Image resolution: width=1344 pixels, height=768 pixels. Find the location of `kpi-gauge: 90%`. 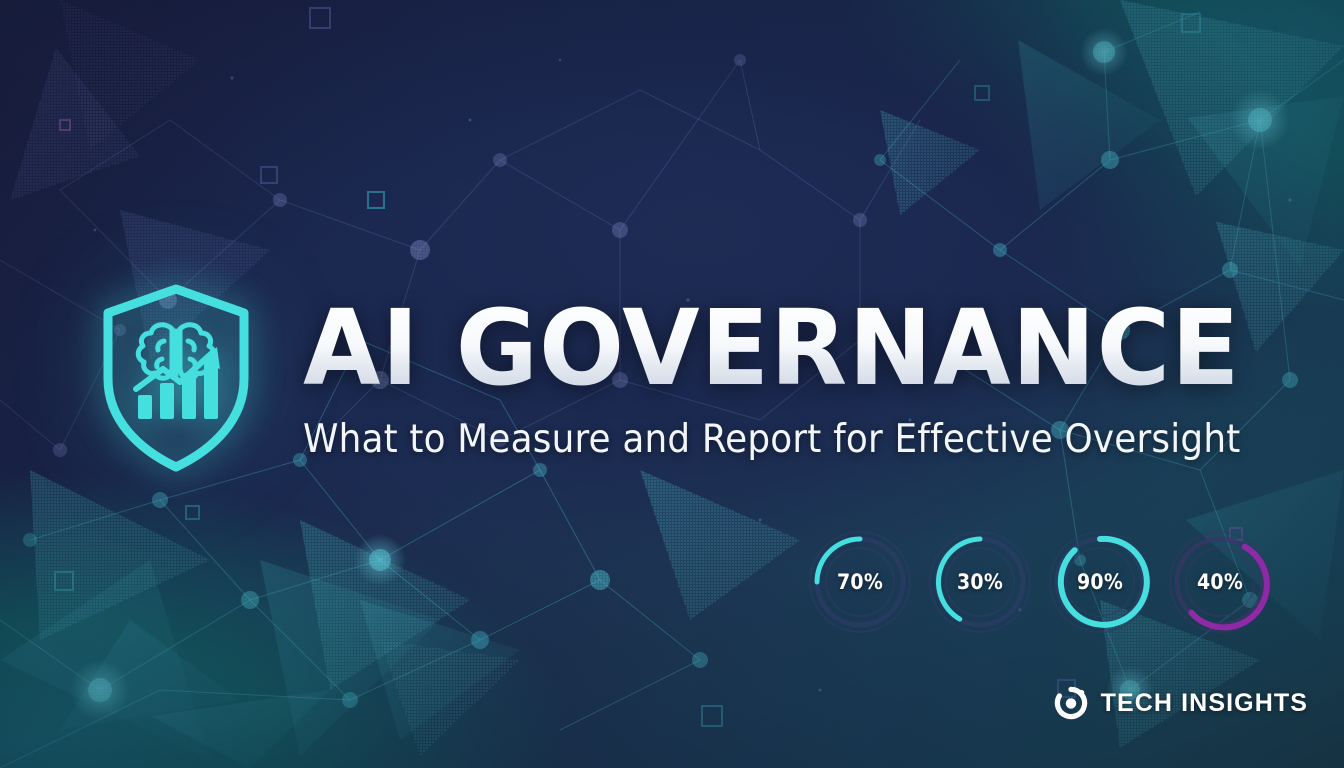

kpi-gauge: 90% is located at coordinates (1100, 582).